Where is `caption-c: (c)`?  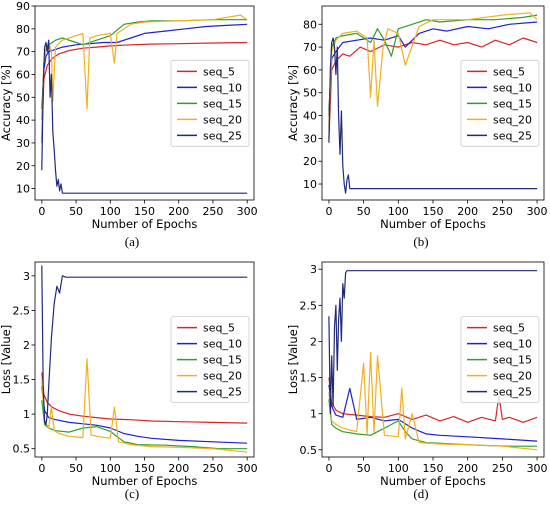
caption-c: (c) is located at coordinates (132, 493).